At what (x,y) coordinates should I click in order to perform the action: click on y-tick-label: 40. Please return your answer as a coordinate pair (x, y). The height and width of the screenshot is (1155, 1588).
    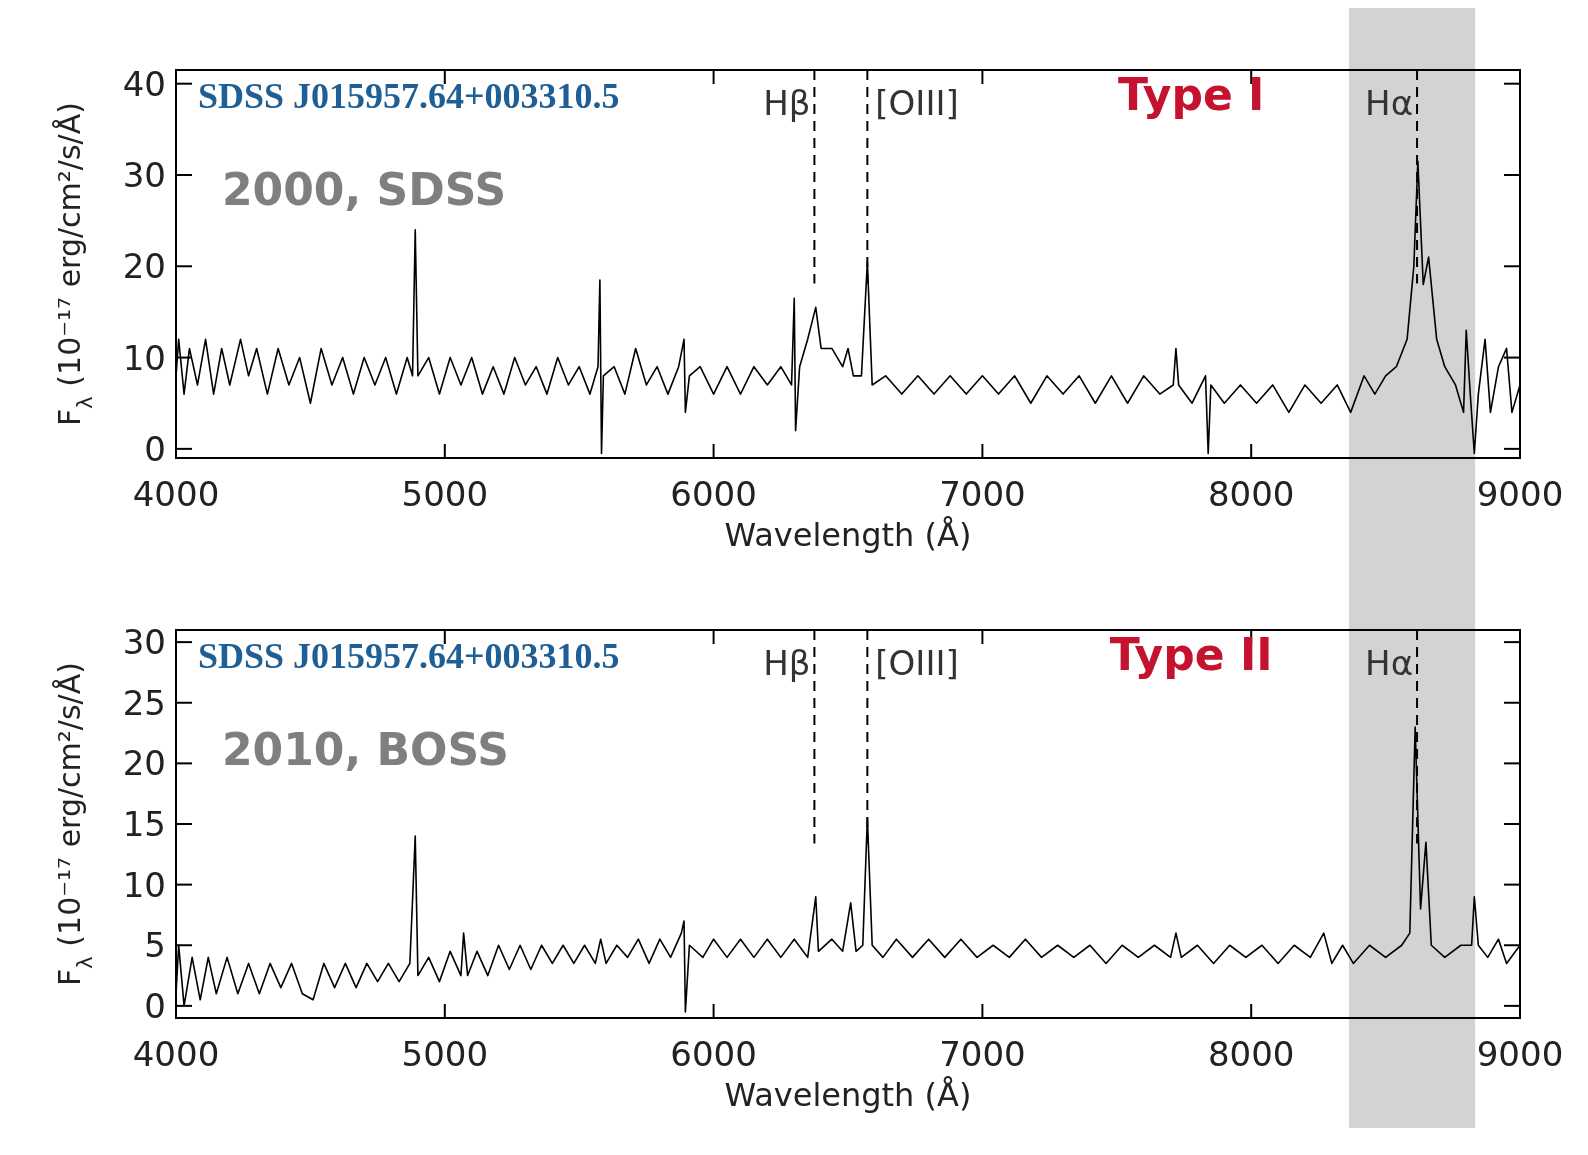
    Looking at the image, I should click on (144, 83).